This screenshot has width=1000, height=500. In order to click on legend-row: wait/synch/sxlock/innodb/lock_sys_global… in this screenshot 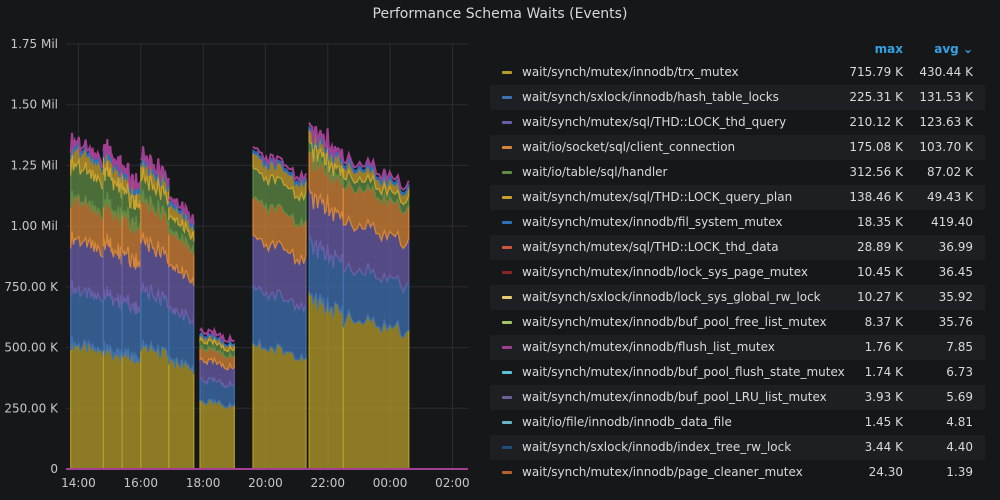, I will do `click(737, 297)`.